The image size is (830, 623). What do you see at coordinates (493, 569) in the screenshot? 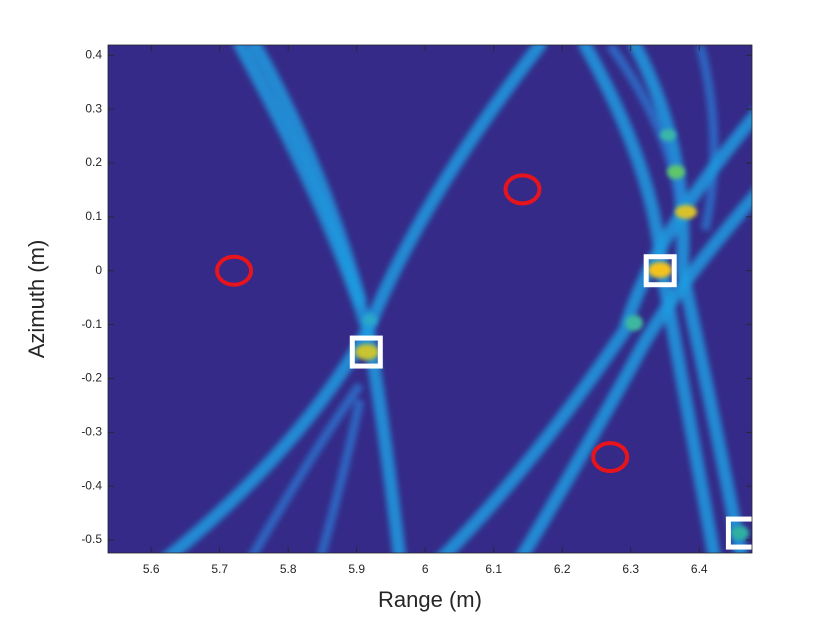
I see `x-tick-label: 6.1` at bounding box center [493, 569].